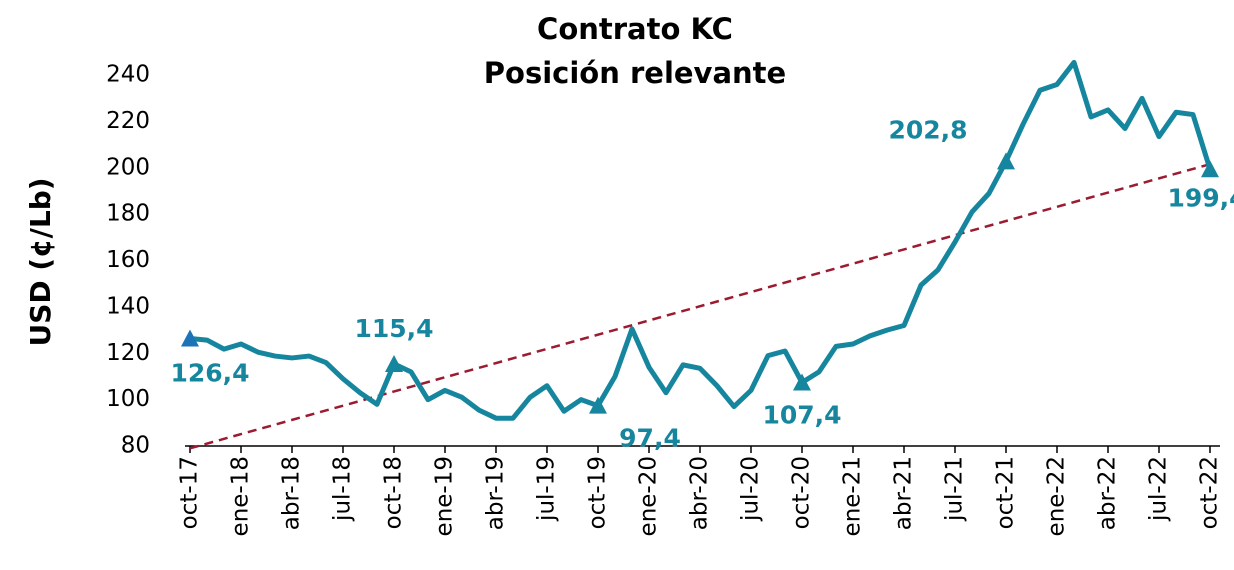  What do you see at coordinates (128, 353) in the screenshot?
I see `y-tick-label: 120` at bounding box center [128, 353].